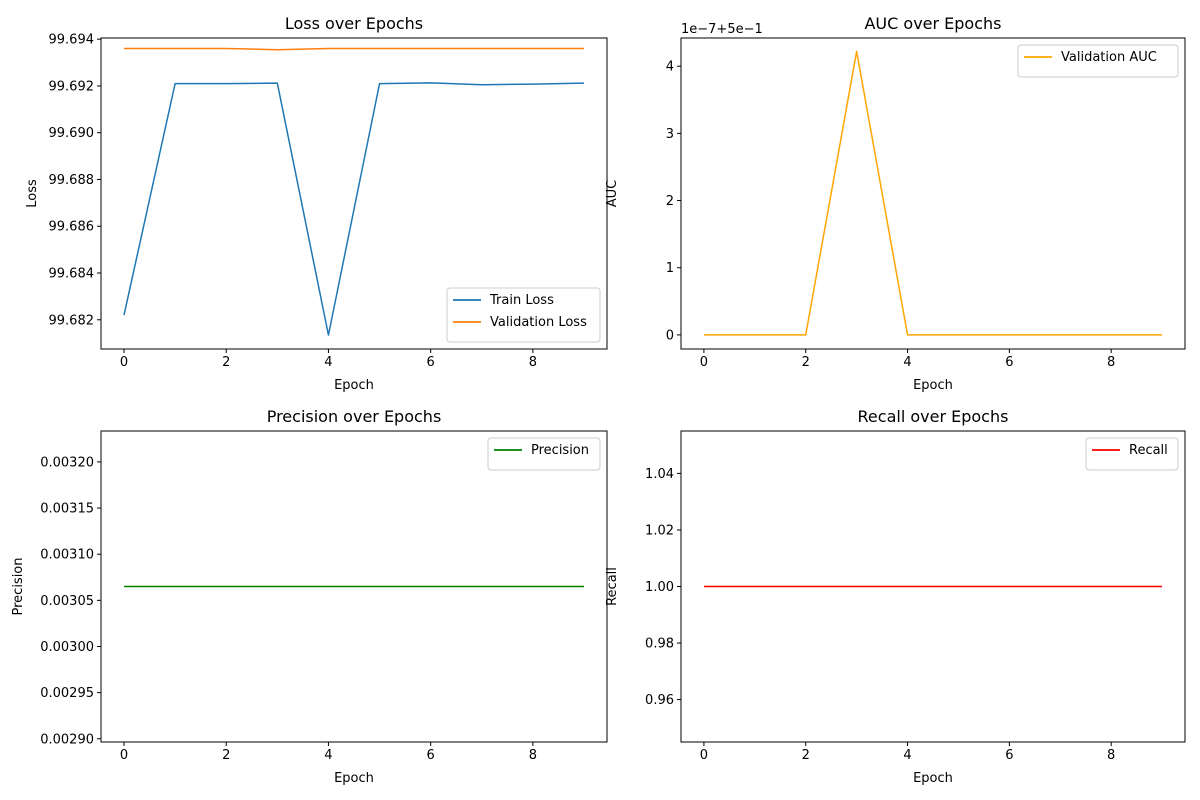 The image size is (1200, 800). What do you see at coordinates (612, 194) in the screenshot?
I see `y-axis-label: AUC` at bounding box center [612, 194].